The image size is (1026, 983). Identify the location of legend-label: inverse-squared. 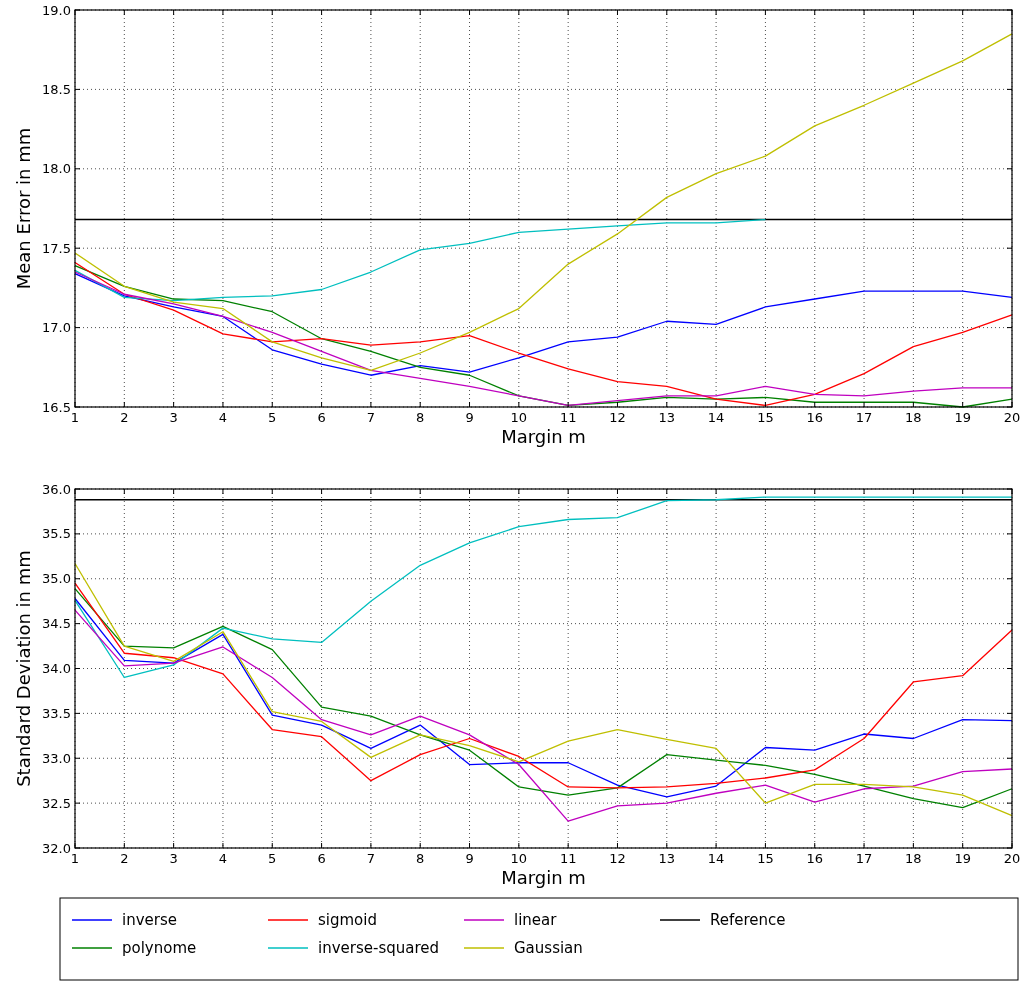
(379, 948).